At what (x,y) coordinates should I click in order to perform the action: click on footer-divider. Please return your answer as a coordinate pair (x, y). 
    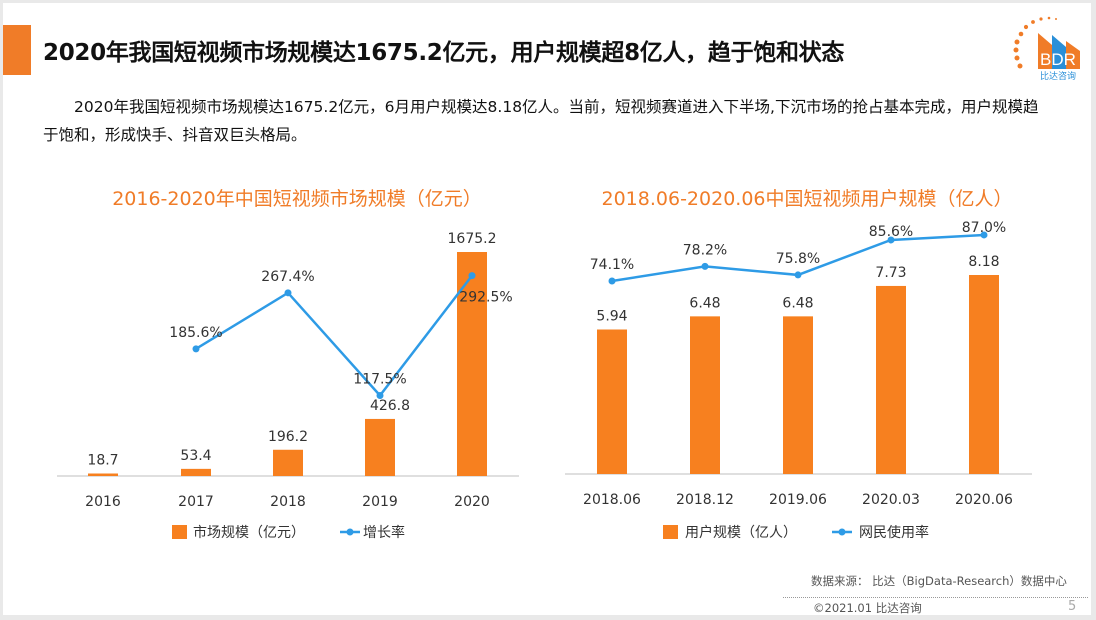
    Looking at the image, I should click on (935, 597).